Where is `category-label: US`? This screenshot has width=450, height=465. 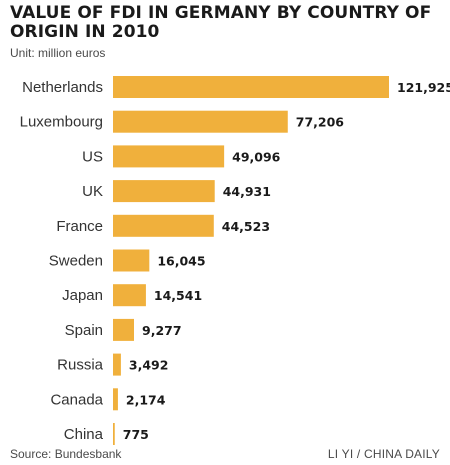 category-label: US is located at coordinates (92, 156).